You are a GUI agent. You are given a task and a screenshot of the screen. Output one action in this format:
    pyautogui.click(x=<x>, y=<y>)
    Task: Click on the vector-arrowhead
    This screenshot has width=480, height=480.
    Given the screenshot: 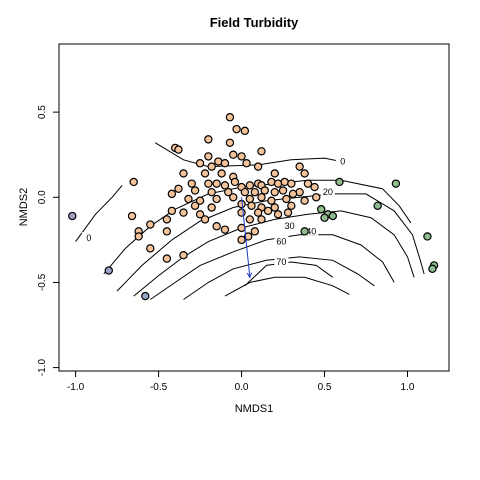 What is the action you would take?
    pyautogui.click(x=249, y=275)
    